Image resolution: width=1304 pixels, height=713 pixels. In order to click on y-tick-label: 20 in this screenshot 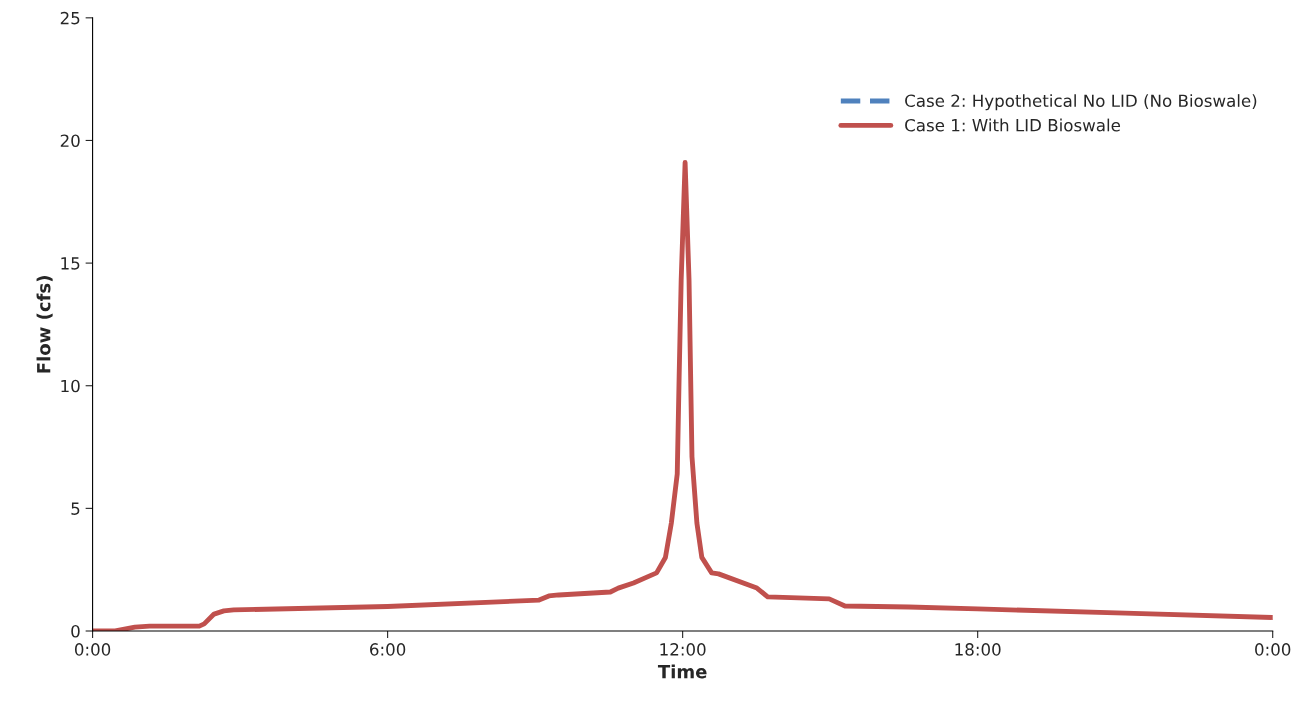, I will do `click(70, 141)`.